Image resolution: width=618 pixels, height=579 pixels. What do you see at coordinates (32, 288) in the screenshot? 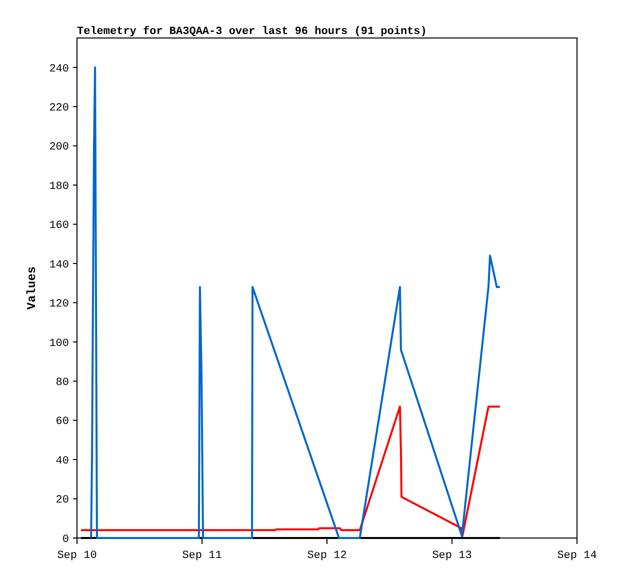
I see `y-axis-title: Values` at bounding box center [32, 288].